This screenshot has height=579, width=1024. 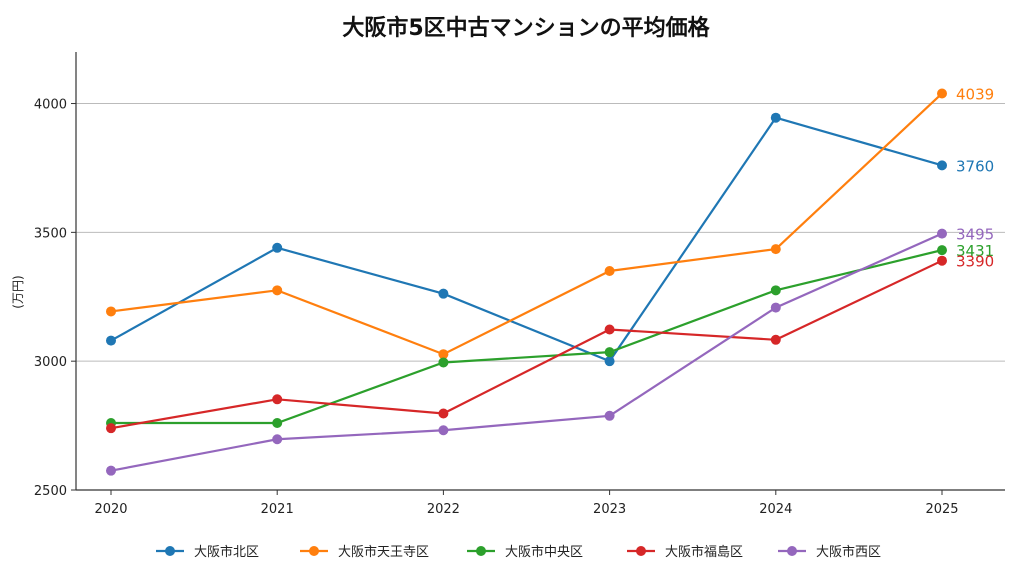 I want to click on end-value-label-0: 3760, so click(x=975, y=166).